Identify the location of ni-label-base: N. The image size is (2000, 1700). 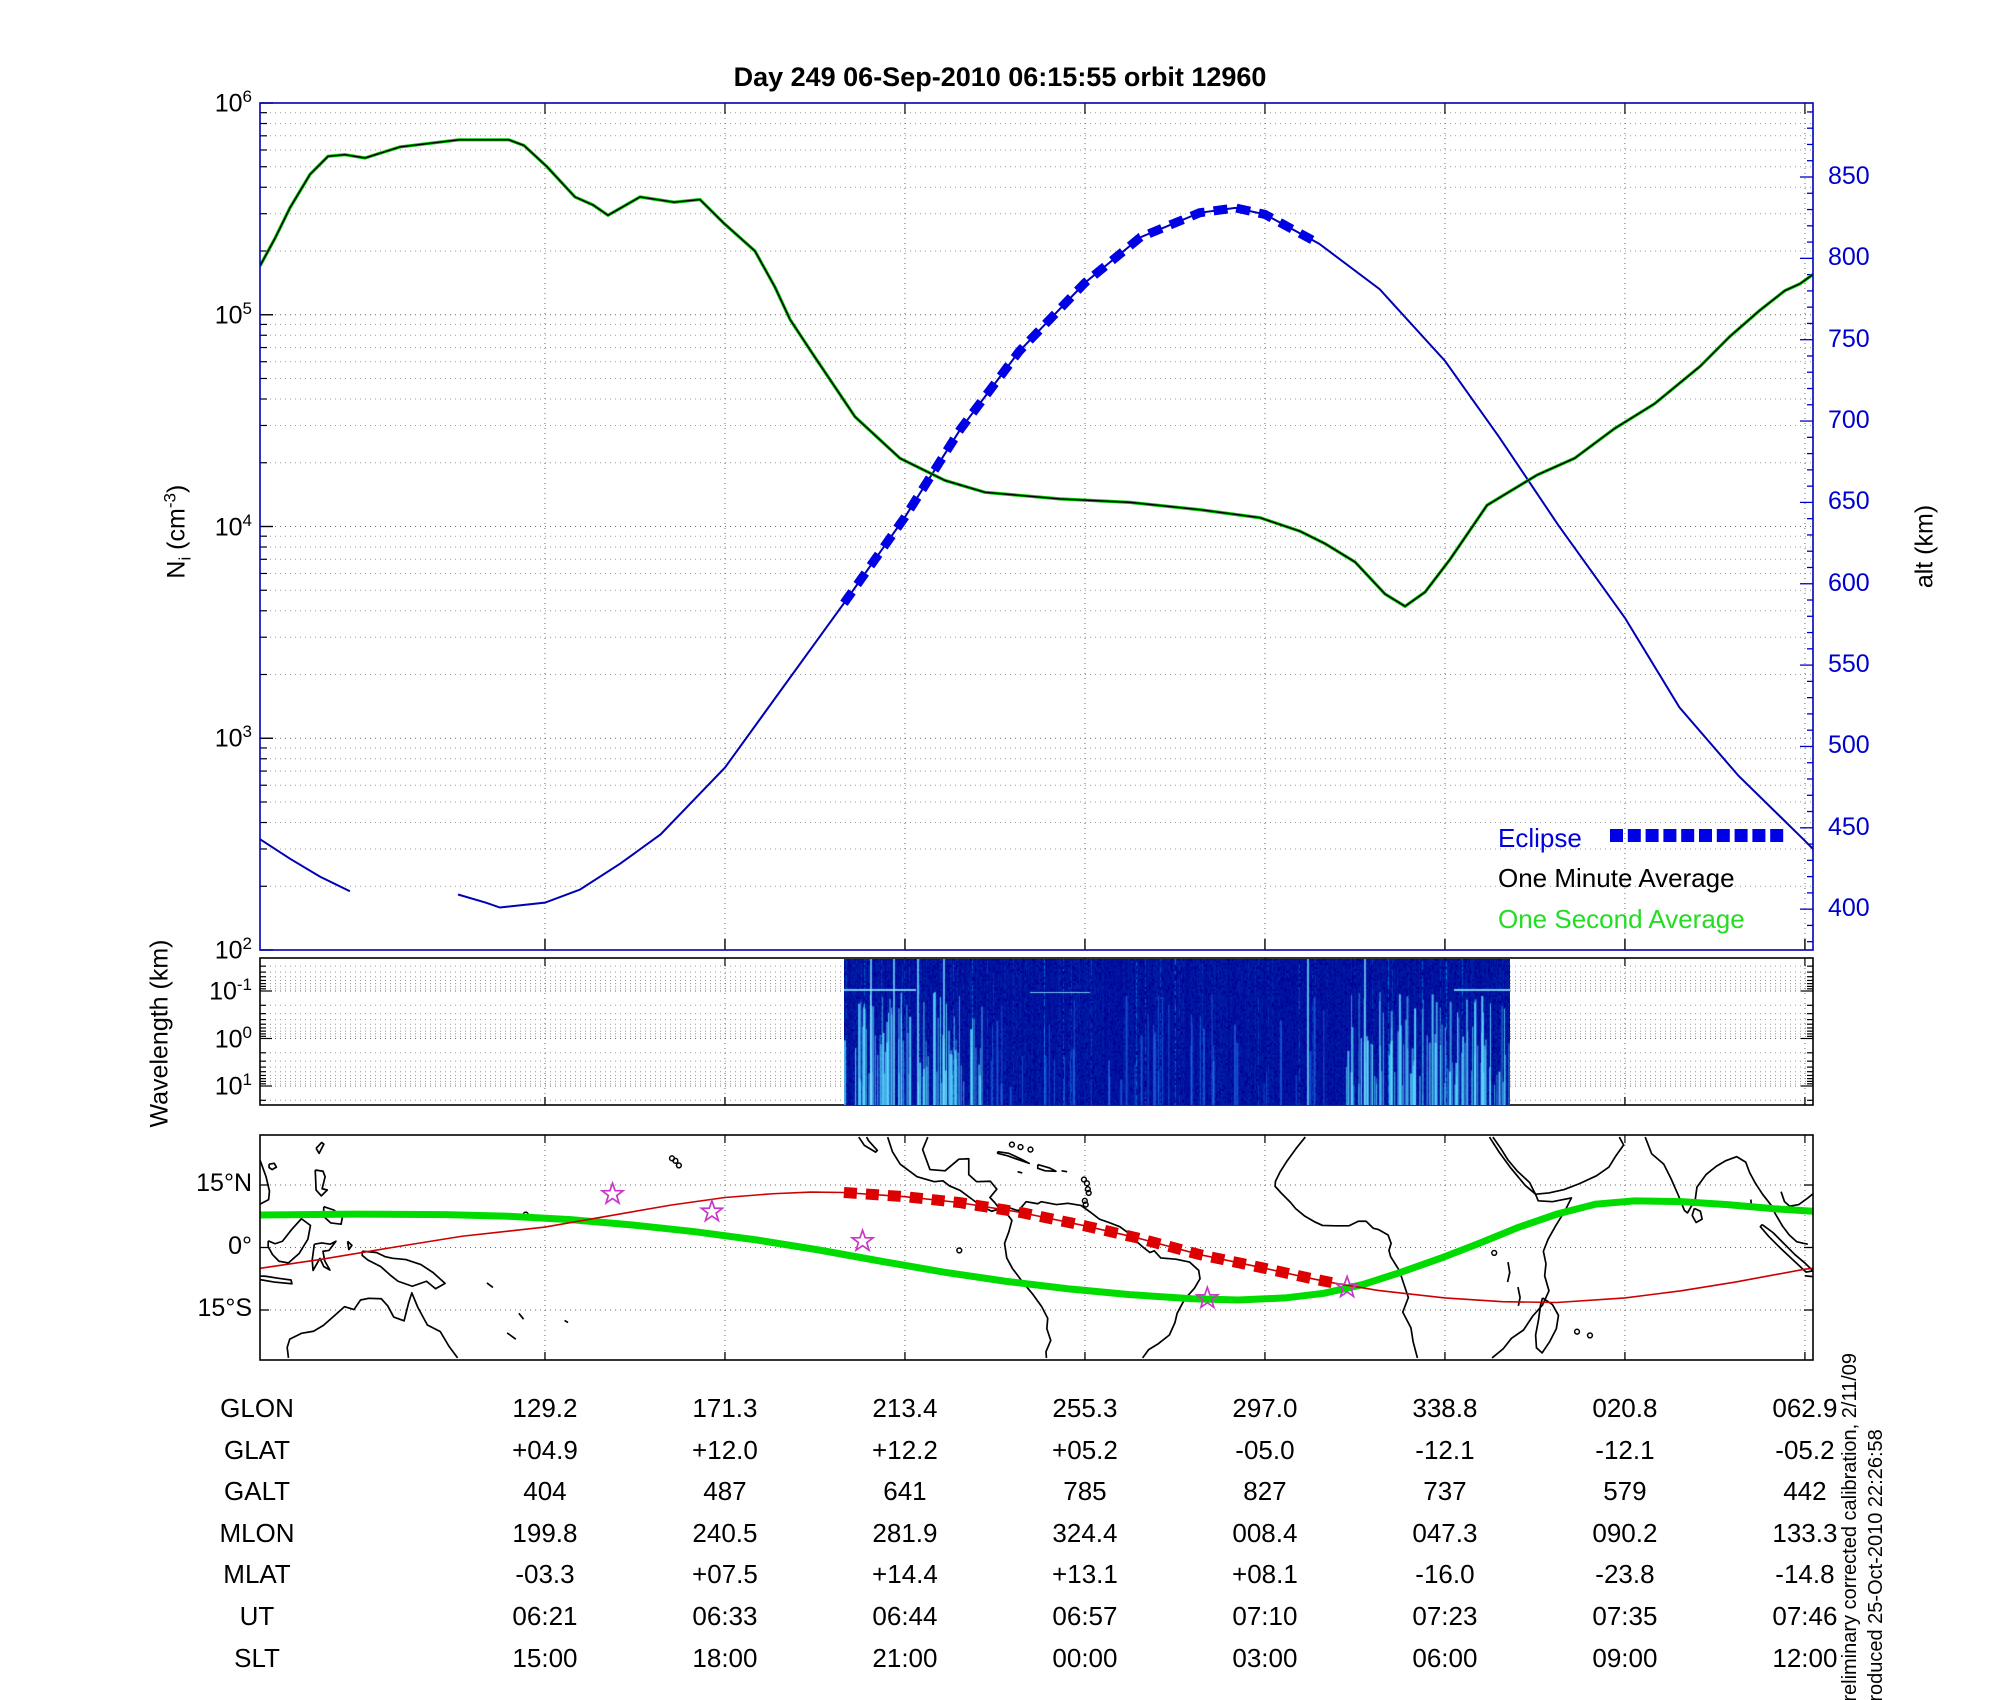
(176, 569).